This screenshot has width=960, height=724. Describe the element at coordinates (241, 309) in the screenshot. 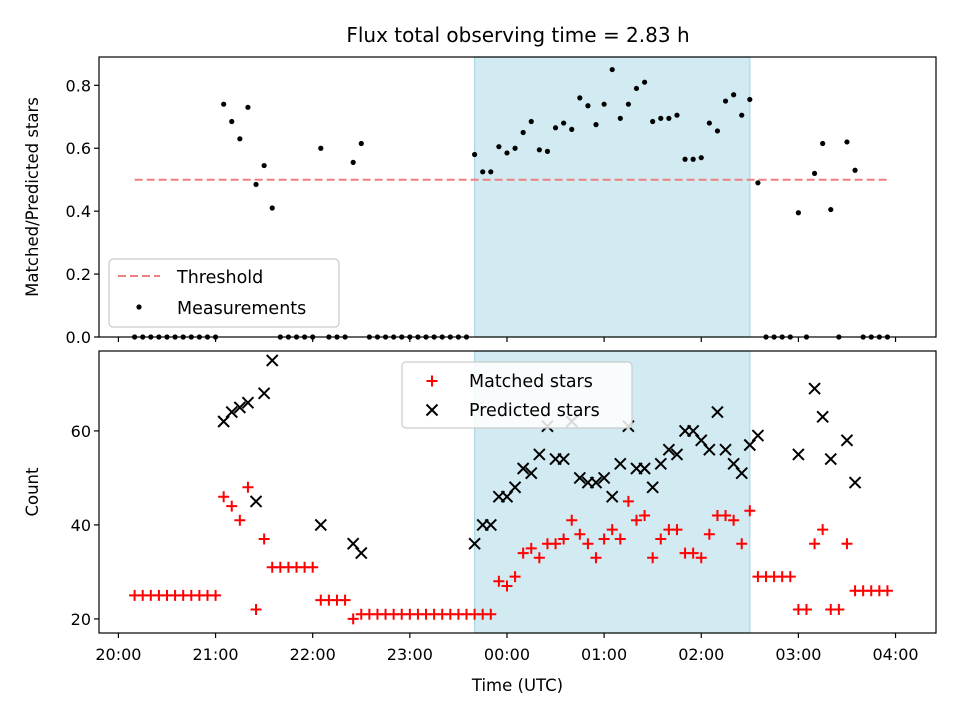

I see `legend-measurements-label: Measurements` at that location.